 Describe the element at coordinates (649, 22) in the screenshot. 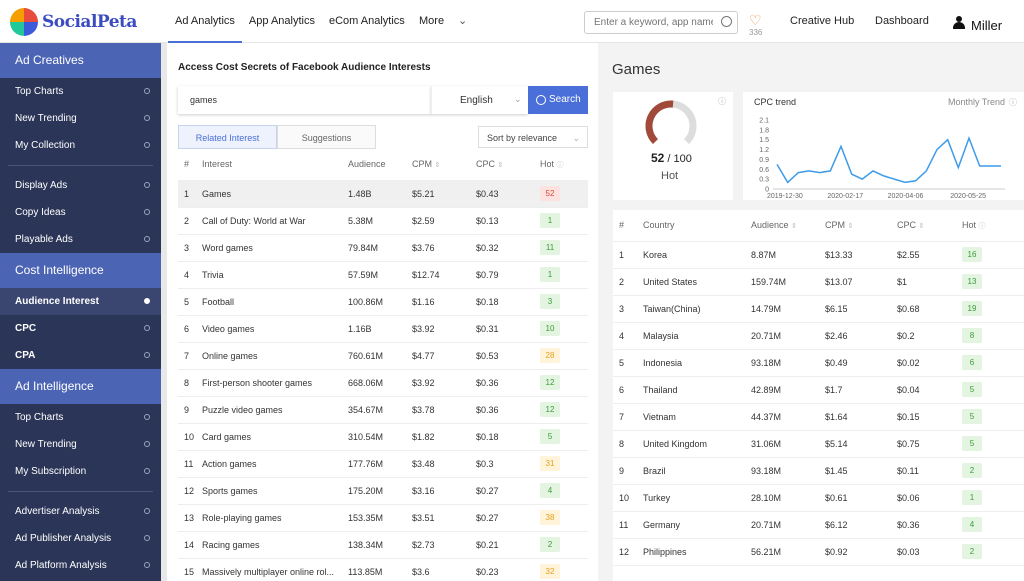

I see `global-search-input` at that location.